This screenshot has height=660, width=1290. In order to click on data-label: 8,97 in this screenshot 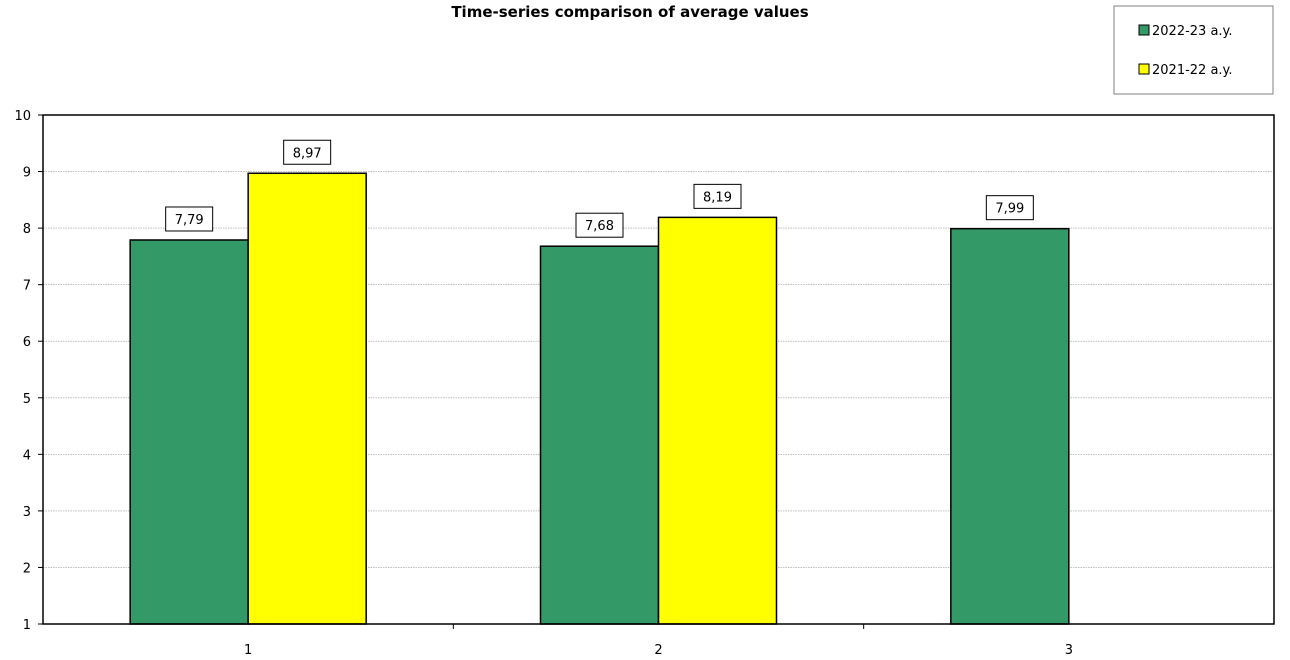, I will do `click(307, 153)`.